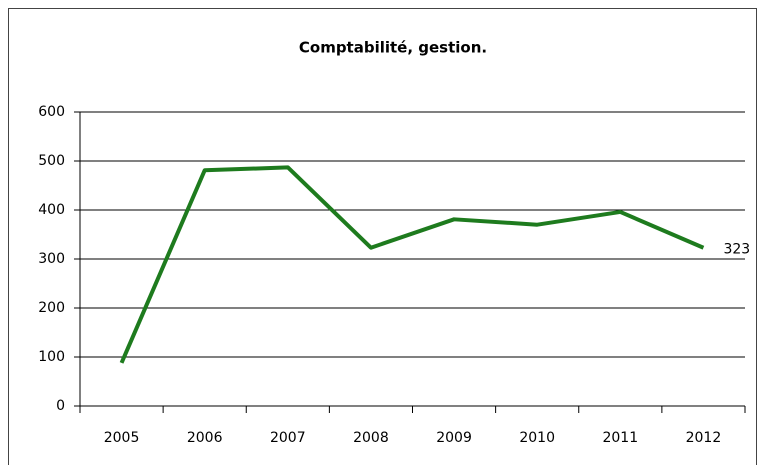  What do you see at coordinates (51, 161) in the screenshot?
I see `y-tick-label: 500` at bounding box center [51, 161].